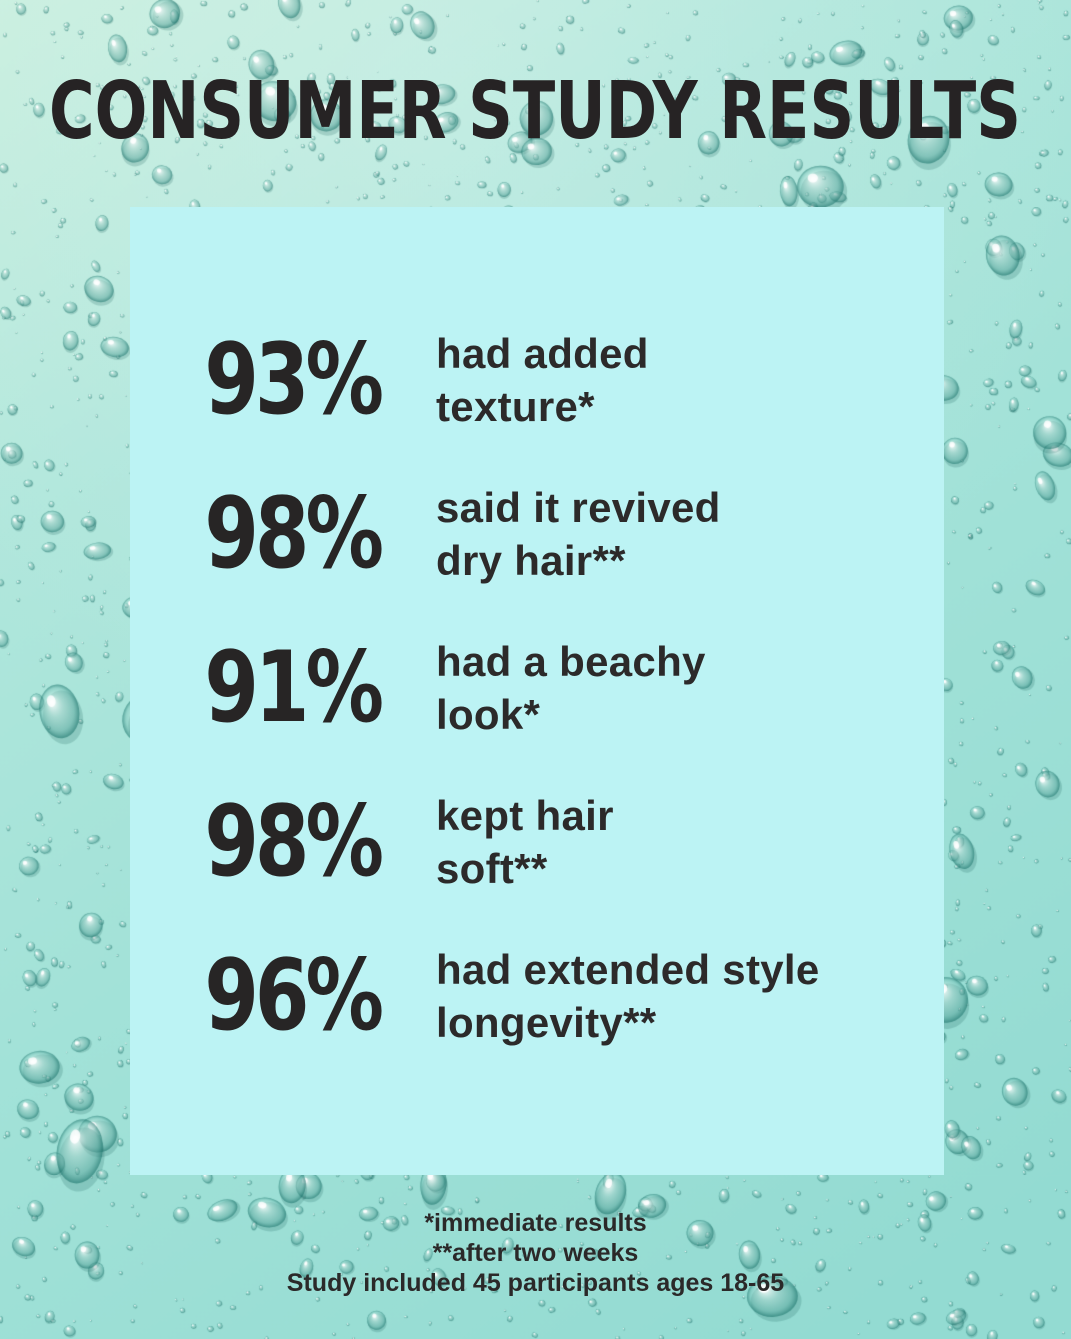  Describe the element at coordinates (546, 1022) in the screenshot. I see `stat-label-line: longevity**` at that location.